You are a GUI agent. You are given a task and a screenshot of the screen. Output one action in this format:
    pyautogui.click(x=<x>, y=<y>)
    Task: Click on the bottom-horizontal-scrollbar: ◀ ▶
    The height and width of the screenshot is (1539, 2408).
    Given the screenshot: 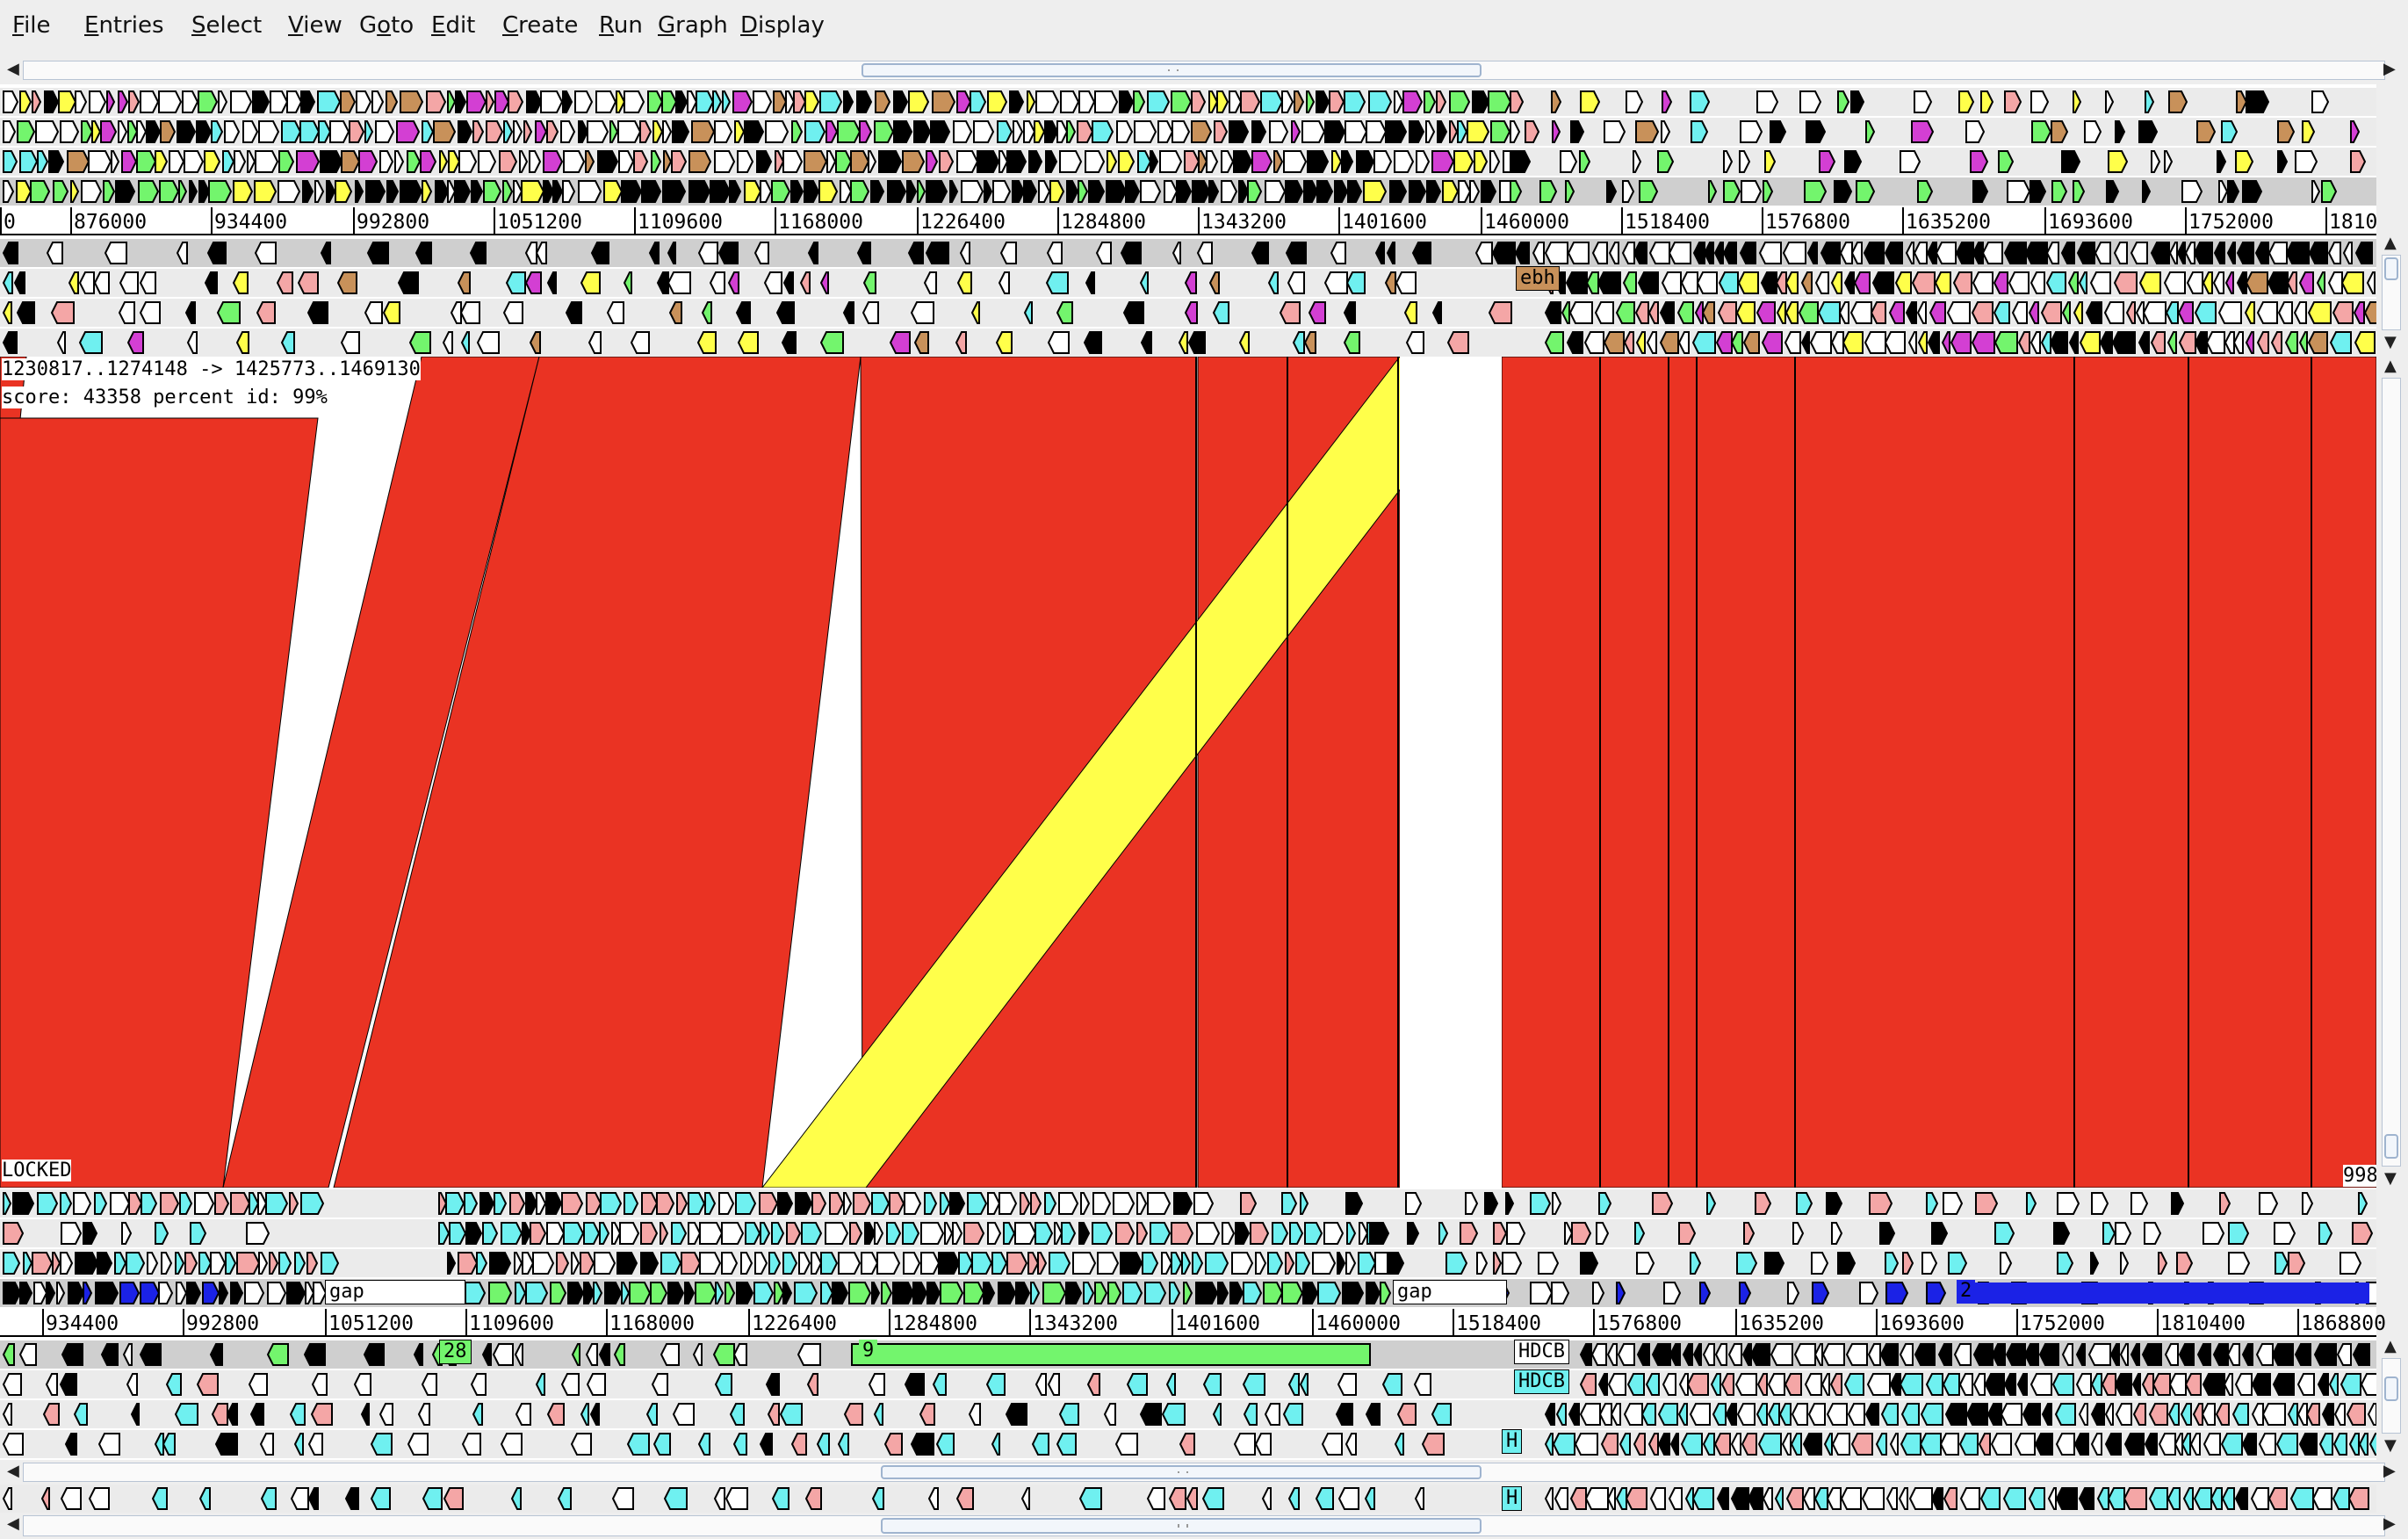 What is the action you would take?
    pyautogui.click(x=1204, y=1526)
    